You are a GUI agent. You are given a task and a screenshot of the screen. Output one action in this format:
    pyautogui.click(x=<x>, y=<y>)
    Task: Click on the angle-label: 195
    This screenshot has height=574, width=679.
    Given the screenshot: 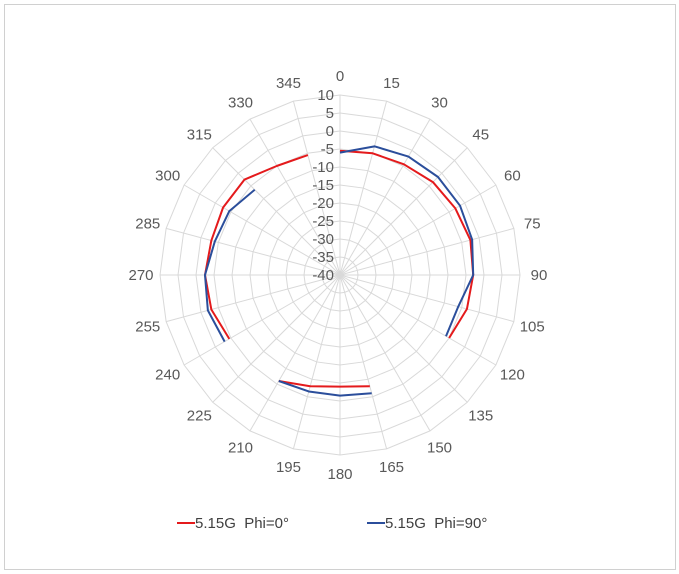 What is the action you would take?
    pyautogui.click(x=288, y=467)
    